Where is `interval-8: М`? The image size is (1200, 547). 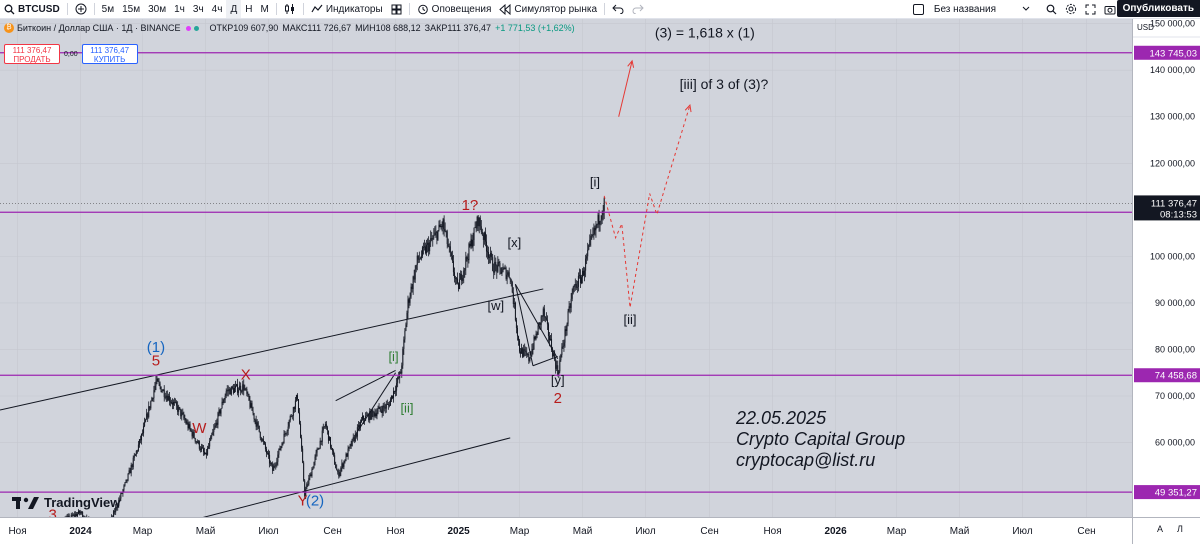
interval-8: М is located at coordinates (264, 9).